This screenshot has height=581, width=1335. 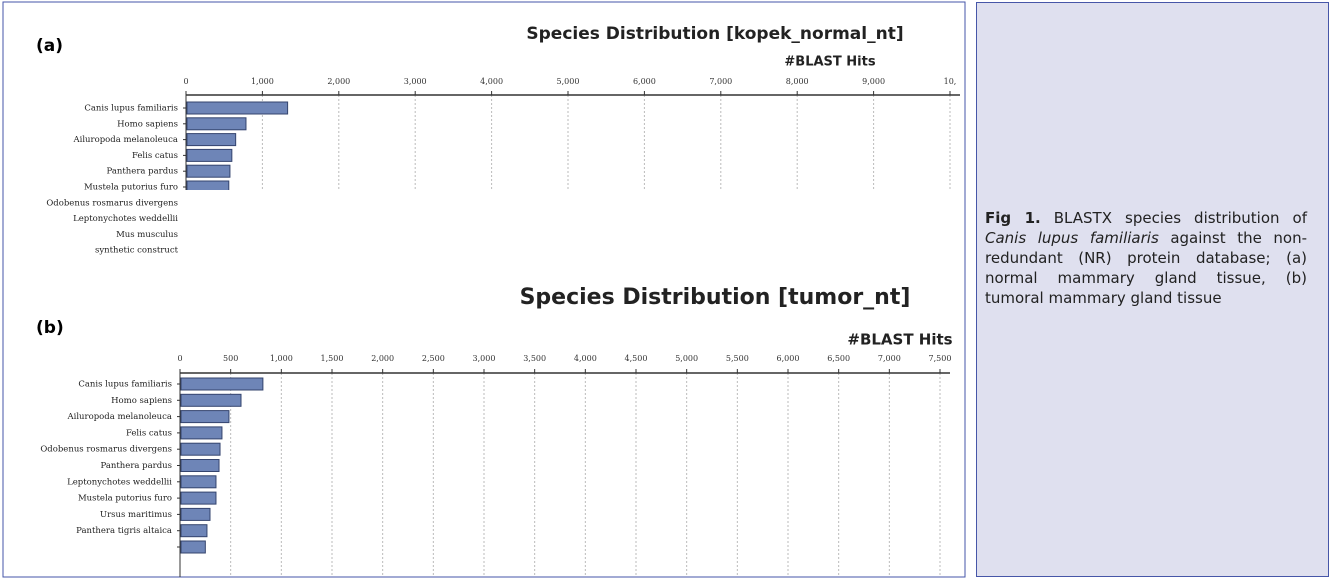 What do you see at coordinates (332, 358) in the screenshot?
I see `x-tick-label: 1,500` at bounding box center [332, 358].